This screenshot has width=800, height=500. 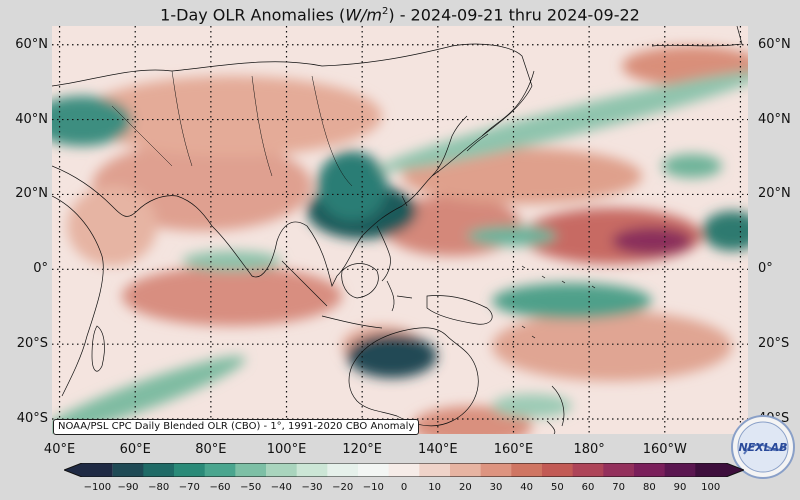 I want to click on colorbar-tick-label: 70, so click(x=619, y=487).